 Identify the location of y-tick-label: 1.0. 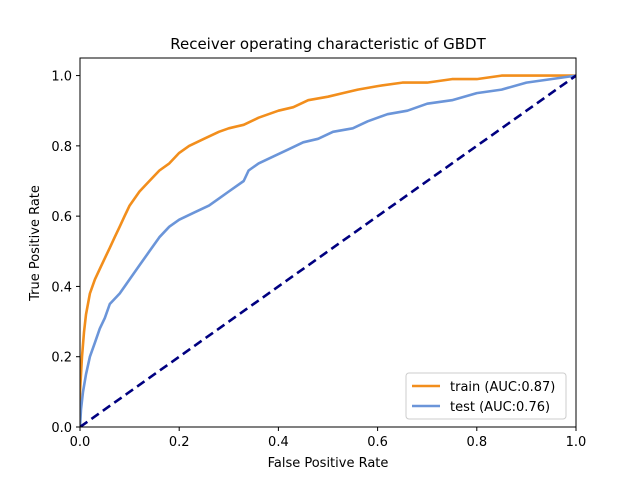
(61, 77).